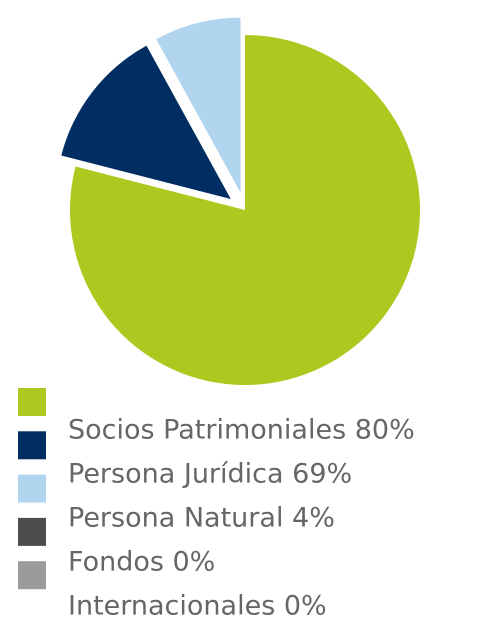  What do you see at coordinates (197, 606) in the screenshot?
I see `legend-label: Internacionales 0%` at bounding box center [197, 606].